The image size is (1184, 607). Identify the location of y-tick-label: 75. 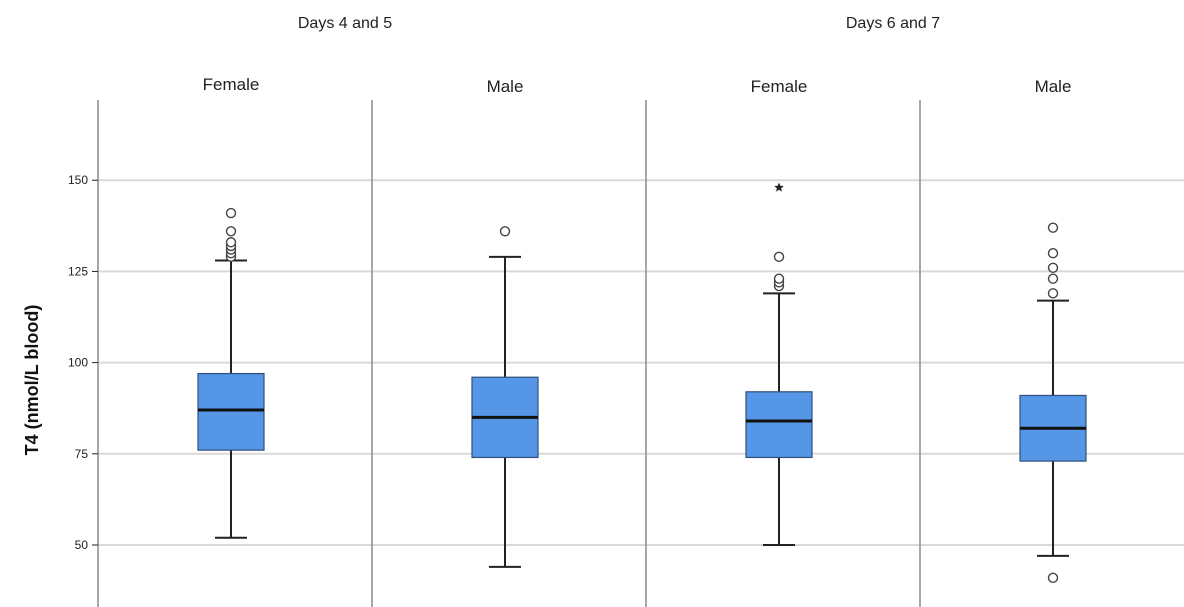
(82, 454).